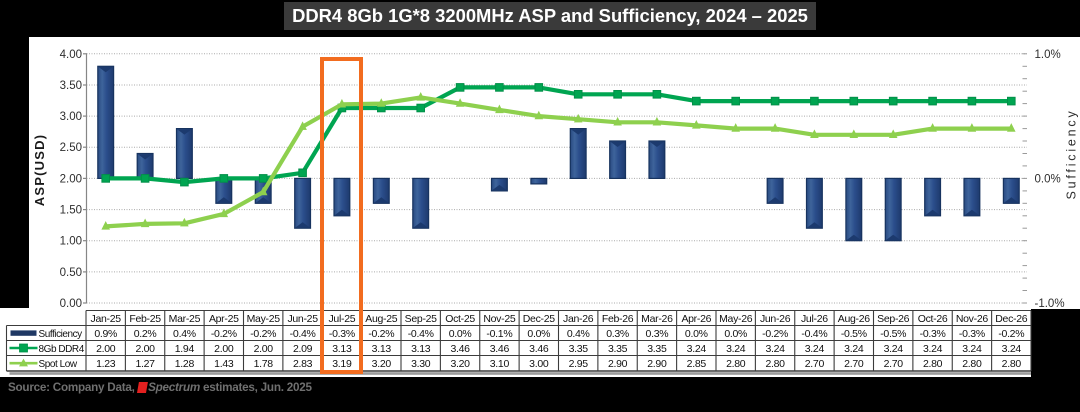 Image resolution: width=1080 pixels, height=412 pixels. Describe the element at coordinates (71, 273) in the screenshot. I see `svg-text: 0.50` at that location.